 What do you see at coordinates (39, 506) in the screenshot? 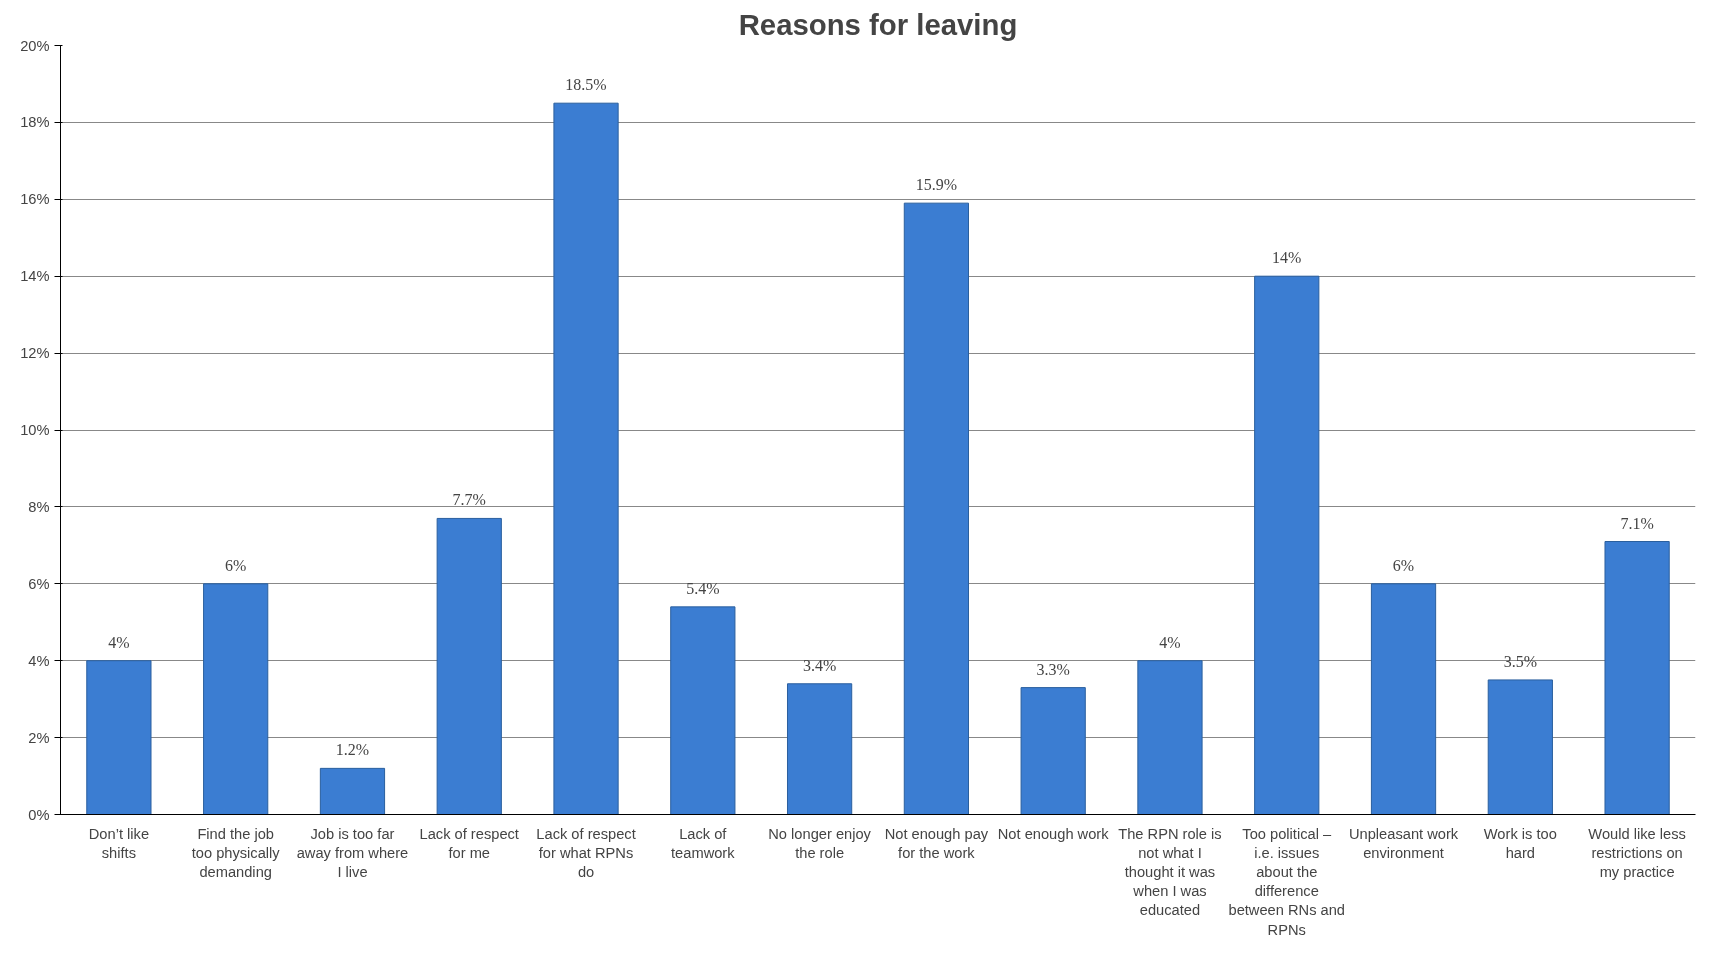
I see `y-tick-label: 8%` at bounding box center [39, 506].